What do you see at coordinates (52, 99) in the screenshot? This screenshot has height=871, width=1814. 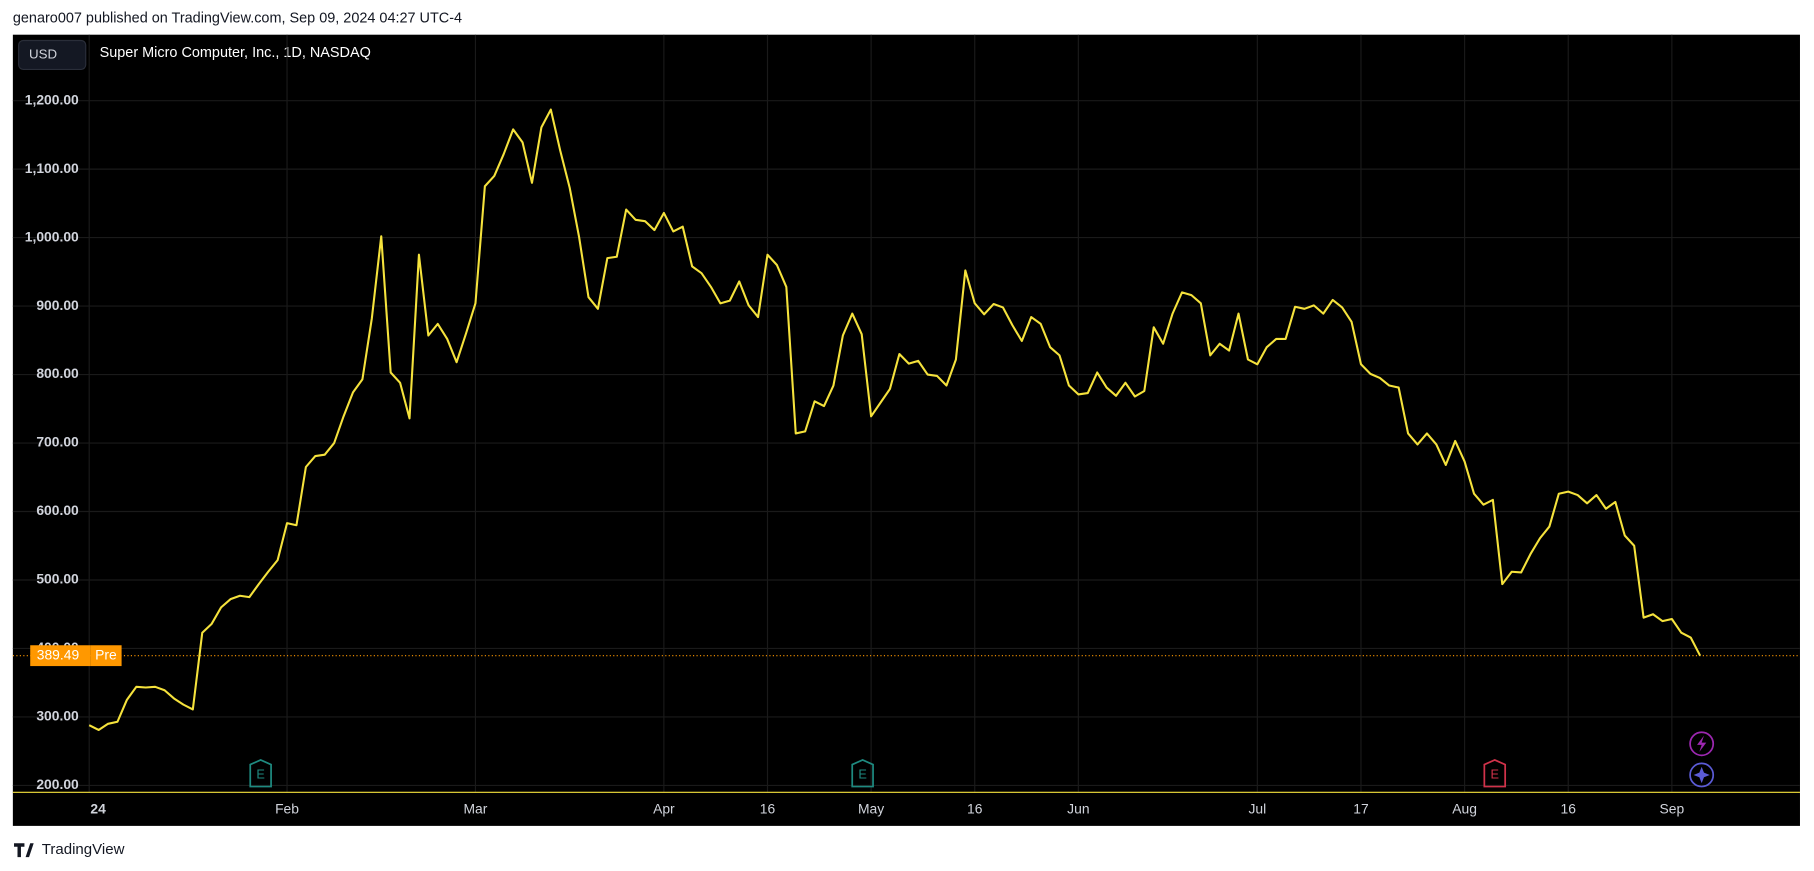 I see `y-tick-label: 1,200.00` at bounding box center [52, 99].